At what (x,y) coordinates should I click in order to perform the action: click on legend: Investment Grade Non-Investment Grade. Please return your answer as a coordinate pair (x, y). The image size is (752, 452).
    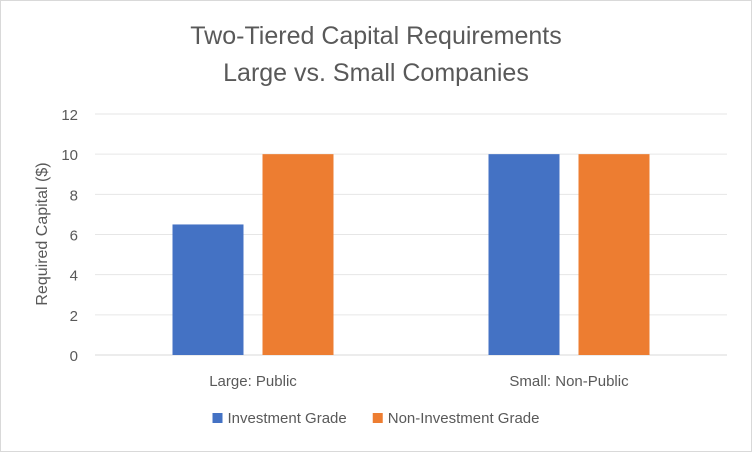
    Looking at the image, I should click on (376, 418).